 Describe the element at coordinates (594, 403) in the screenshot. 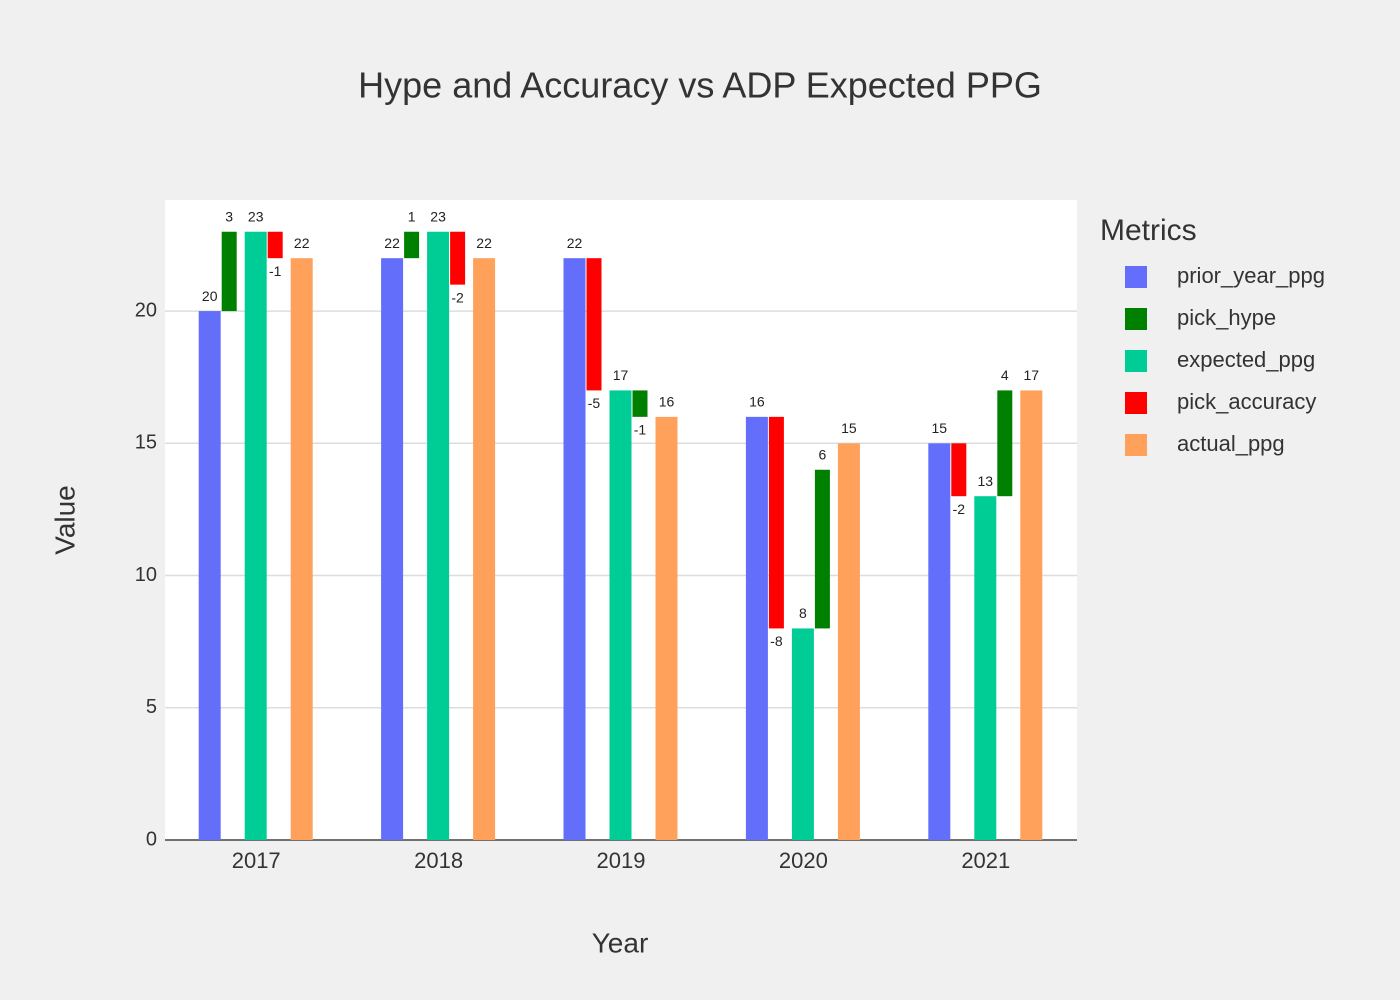

I see `value-label: -5` at that location.